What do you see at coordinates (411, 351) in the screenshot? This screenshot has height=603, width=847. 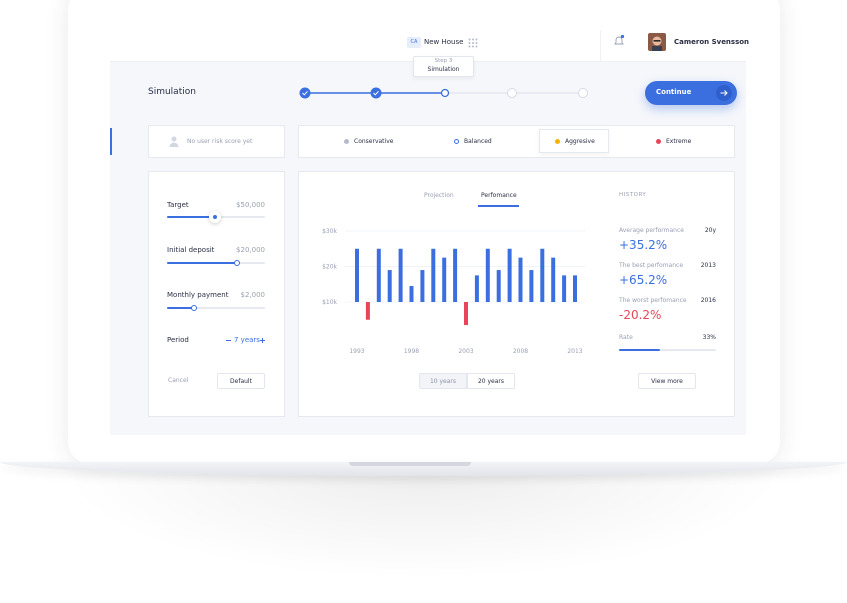 I see `x-tick-label: 1998` at bounding box center [411, 351].